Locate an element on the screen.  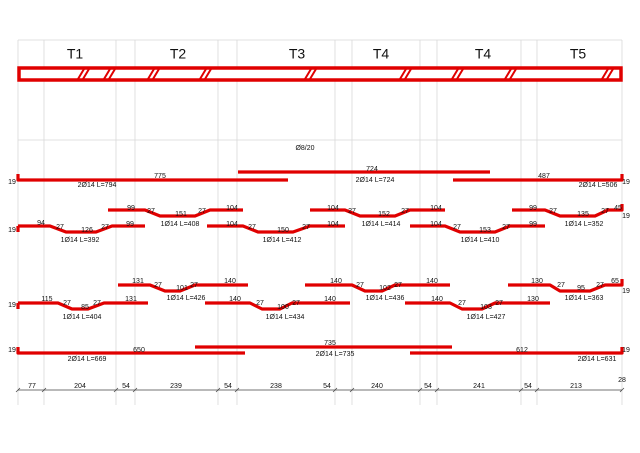
dimension-label: 204 is located at coordinates (80, 386).